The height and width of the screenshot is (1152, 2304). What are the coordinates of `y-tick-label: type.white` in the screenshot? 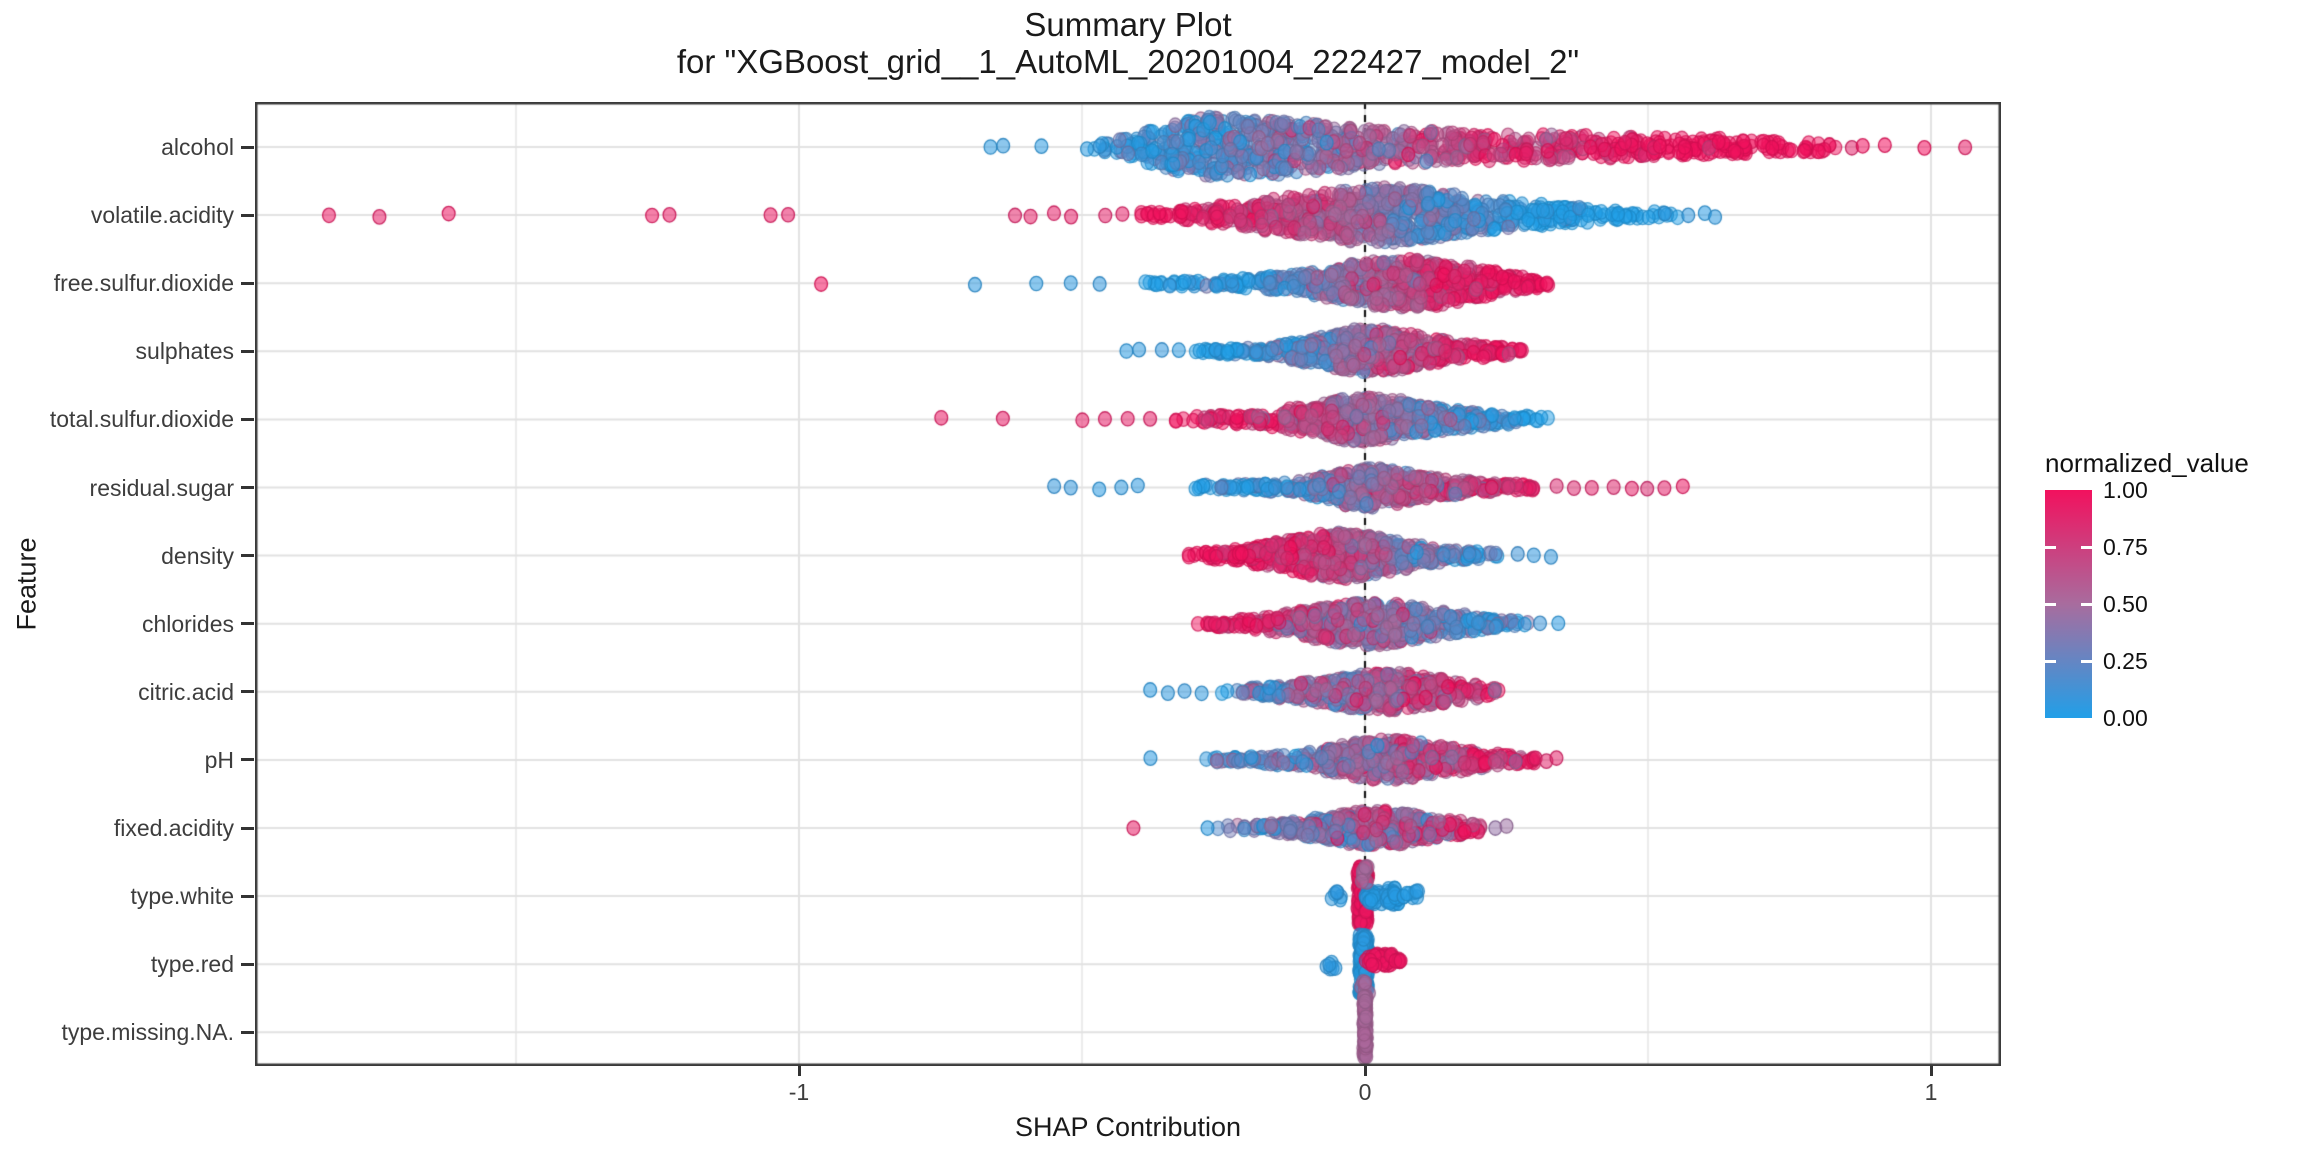 It's located at (182, 896).